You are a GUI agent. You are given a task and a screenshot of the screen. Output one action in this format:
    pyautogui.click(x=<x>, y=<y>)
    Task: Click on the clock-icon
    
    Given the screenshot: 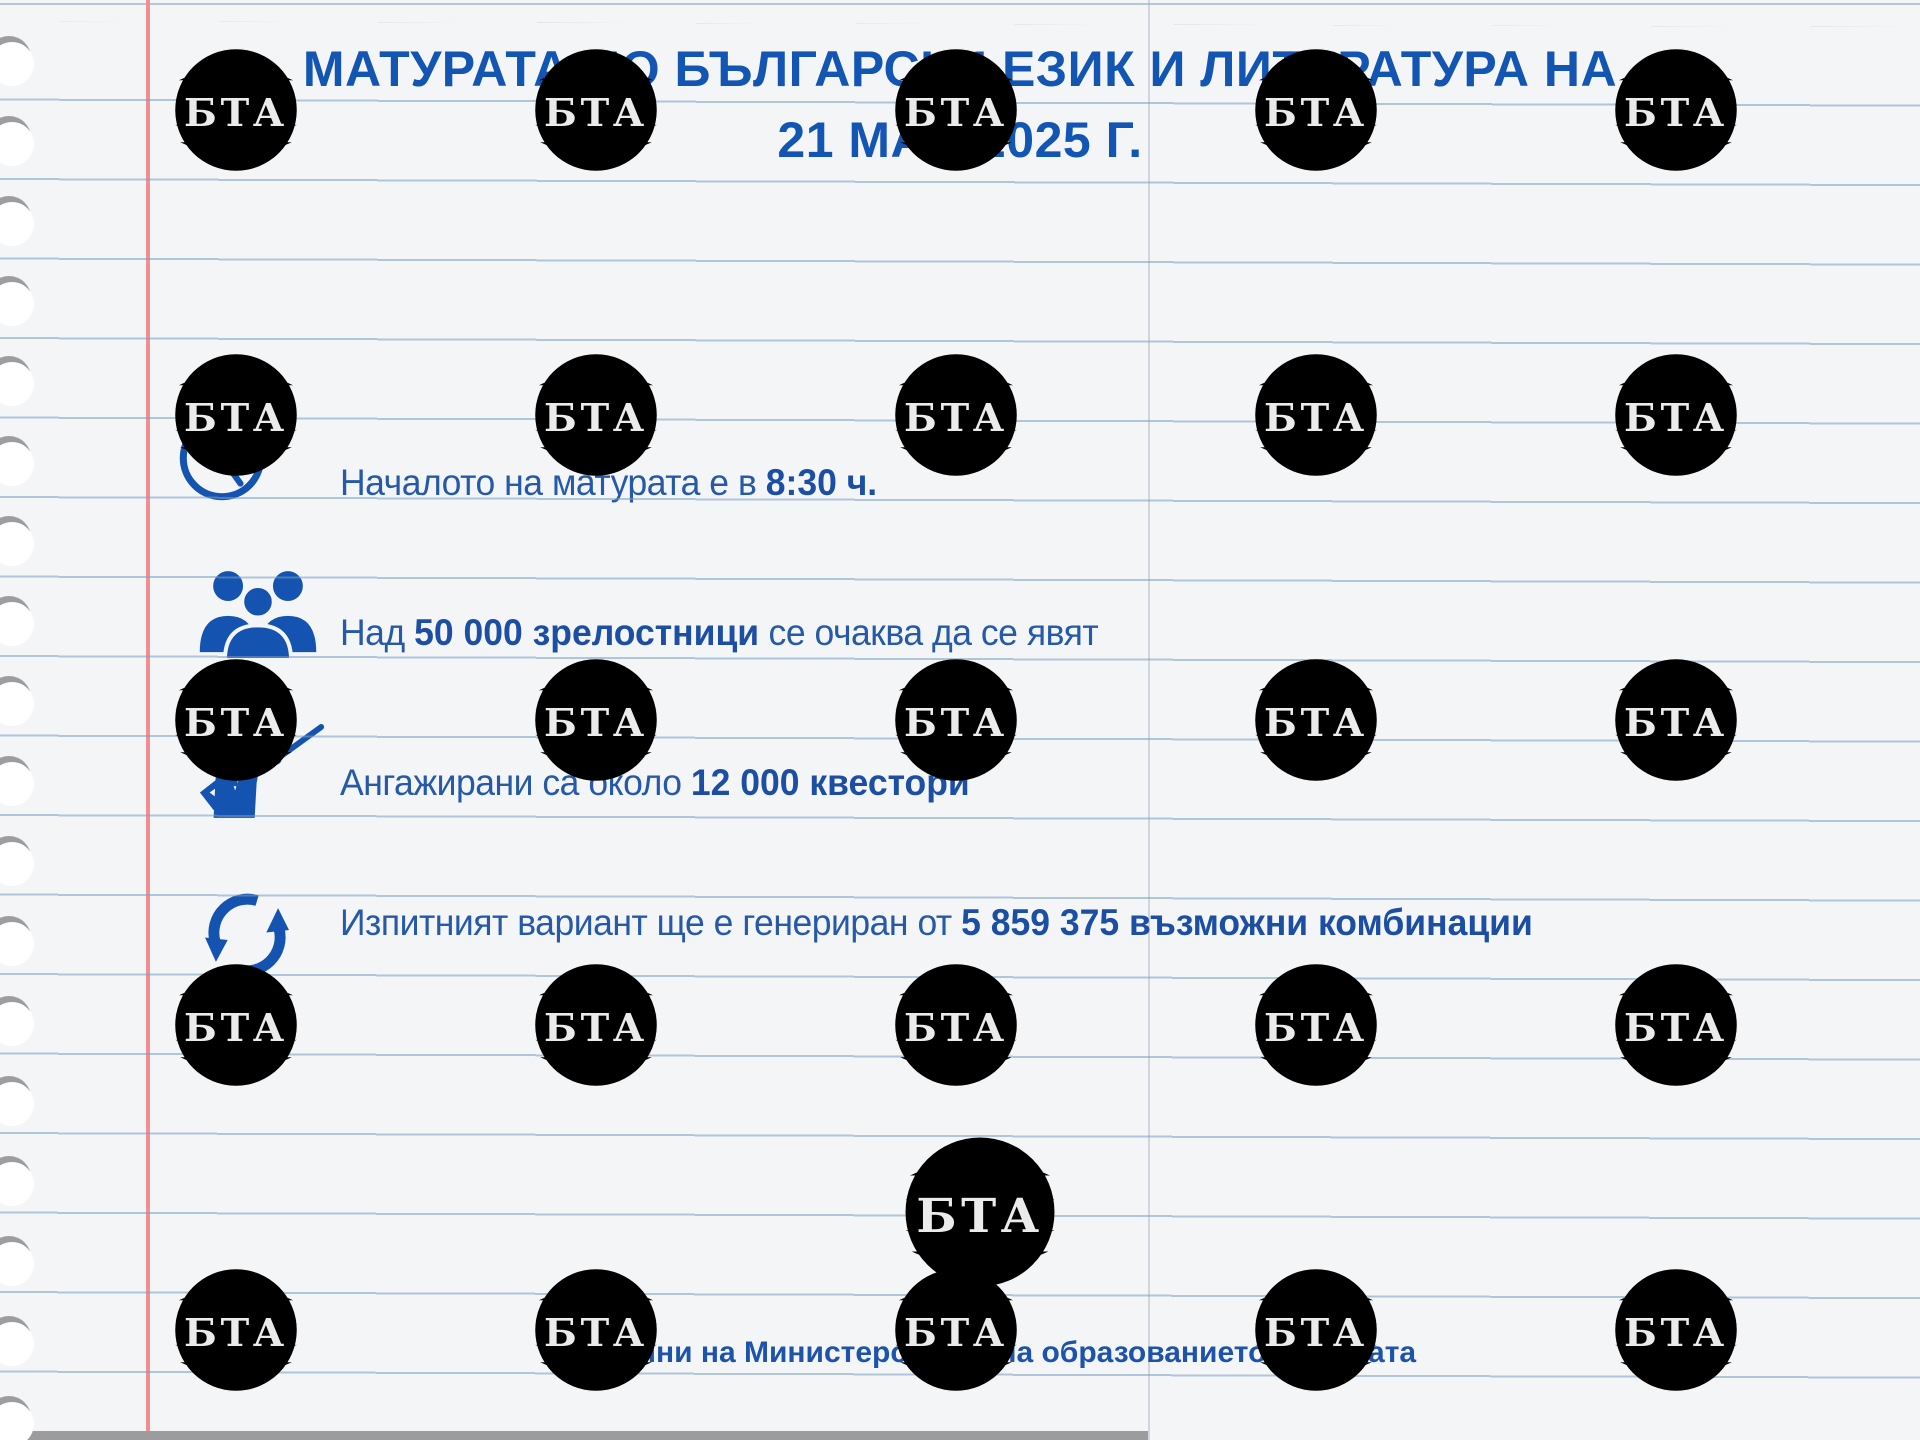 What is the action you would take?
    pyautogui.click(x=222, y=458)
    